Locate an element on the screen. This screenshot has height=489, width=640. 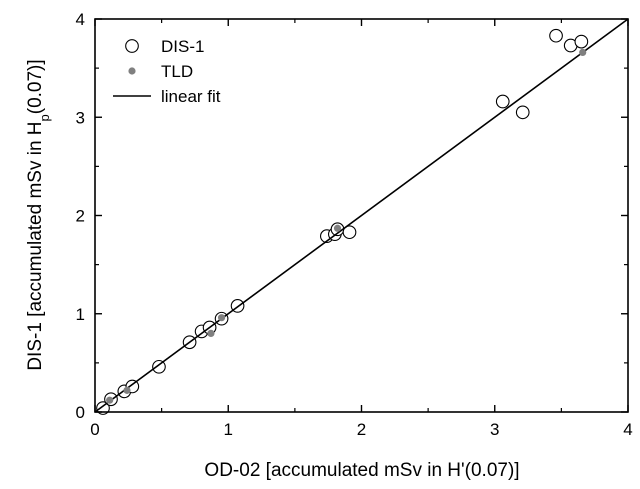
x-tick-label: 0 is located at coordinates (94, 429).